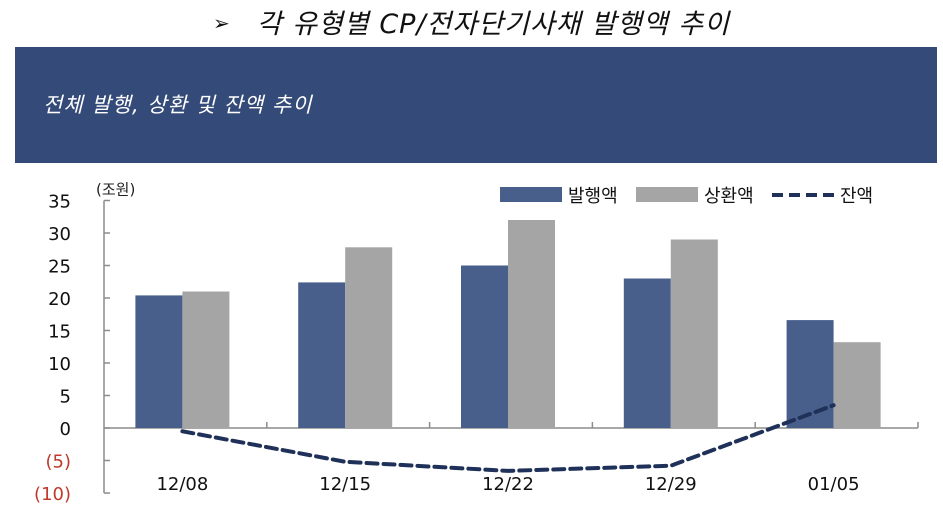 This screenshot has width=943, height=522. I want to click on y-tick-label: 25, so click(59, 267).